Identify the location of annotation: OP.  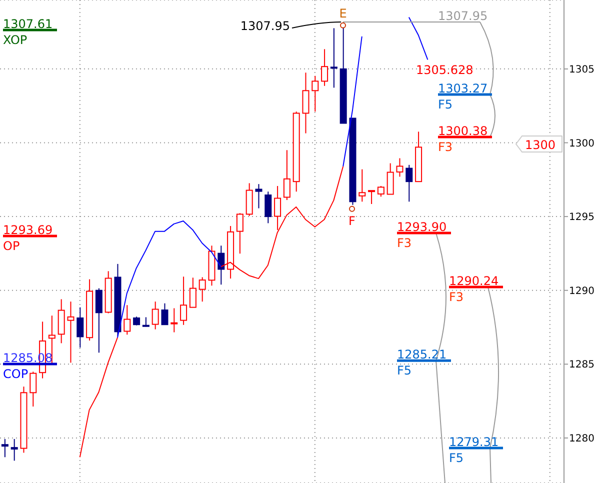
(11, 246).